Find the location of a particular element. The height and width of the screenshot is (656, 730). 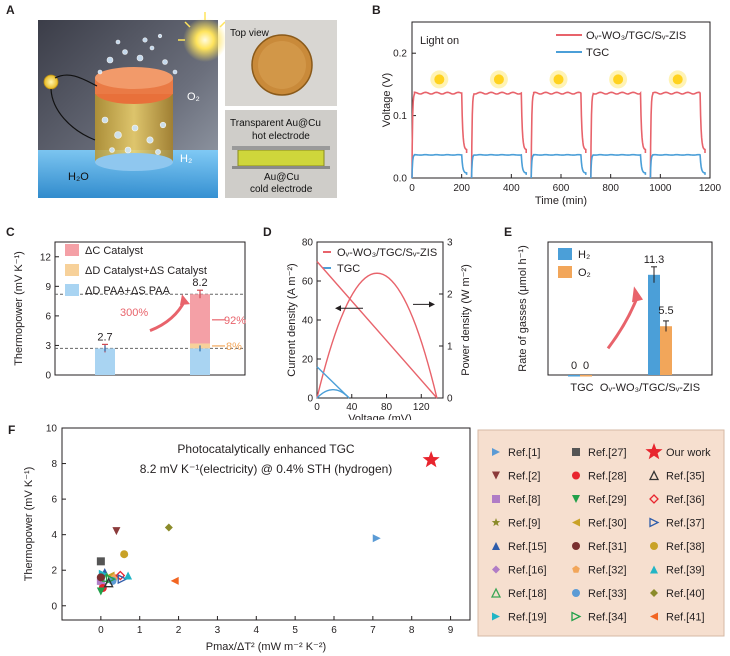

legend-label: ΔD PAA+ΔS PAA is located at coordinates (128, 291).